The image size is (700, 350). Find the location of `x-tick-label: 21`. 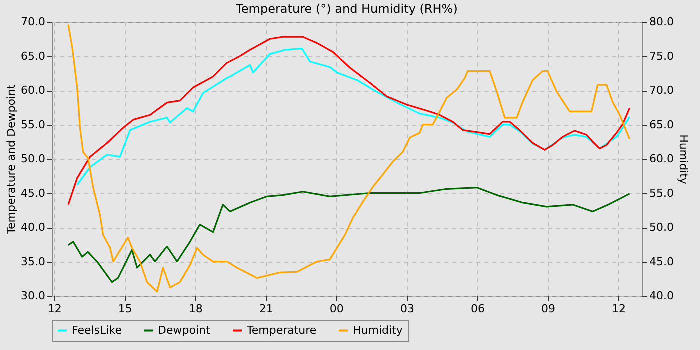

x-tick-label: 21 is located at coordinates (266, 309).